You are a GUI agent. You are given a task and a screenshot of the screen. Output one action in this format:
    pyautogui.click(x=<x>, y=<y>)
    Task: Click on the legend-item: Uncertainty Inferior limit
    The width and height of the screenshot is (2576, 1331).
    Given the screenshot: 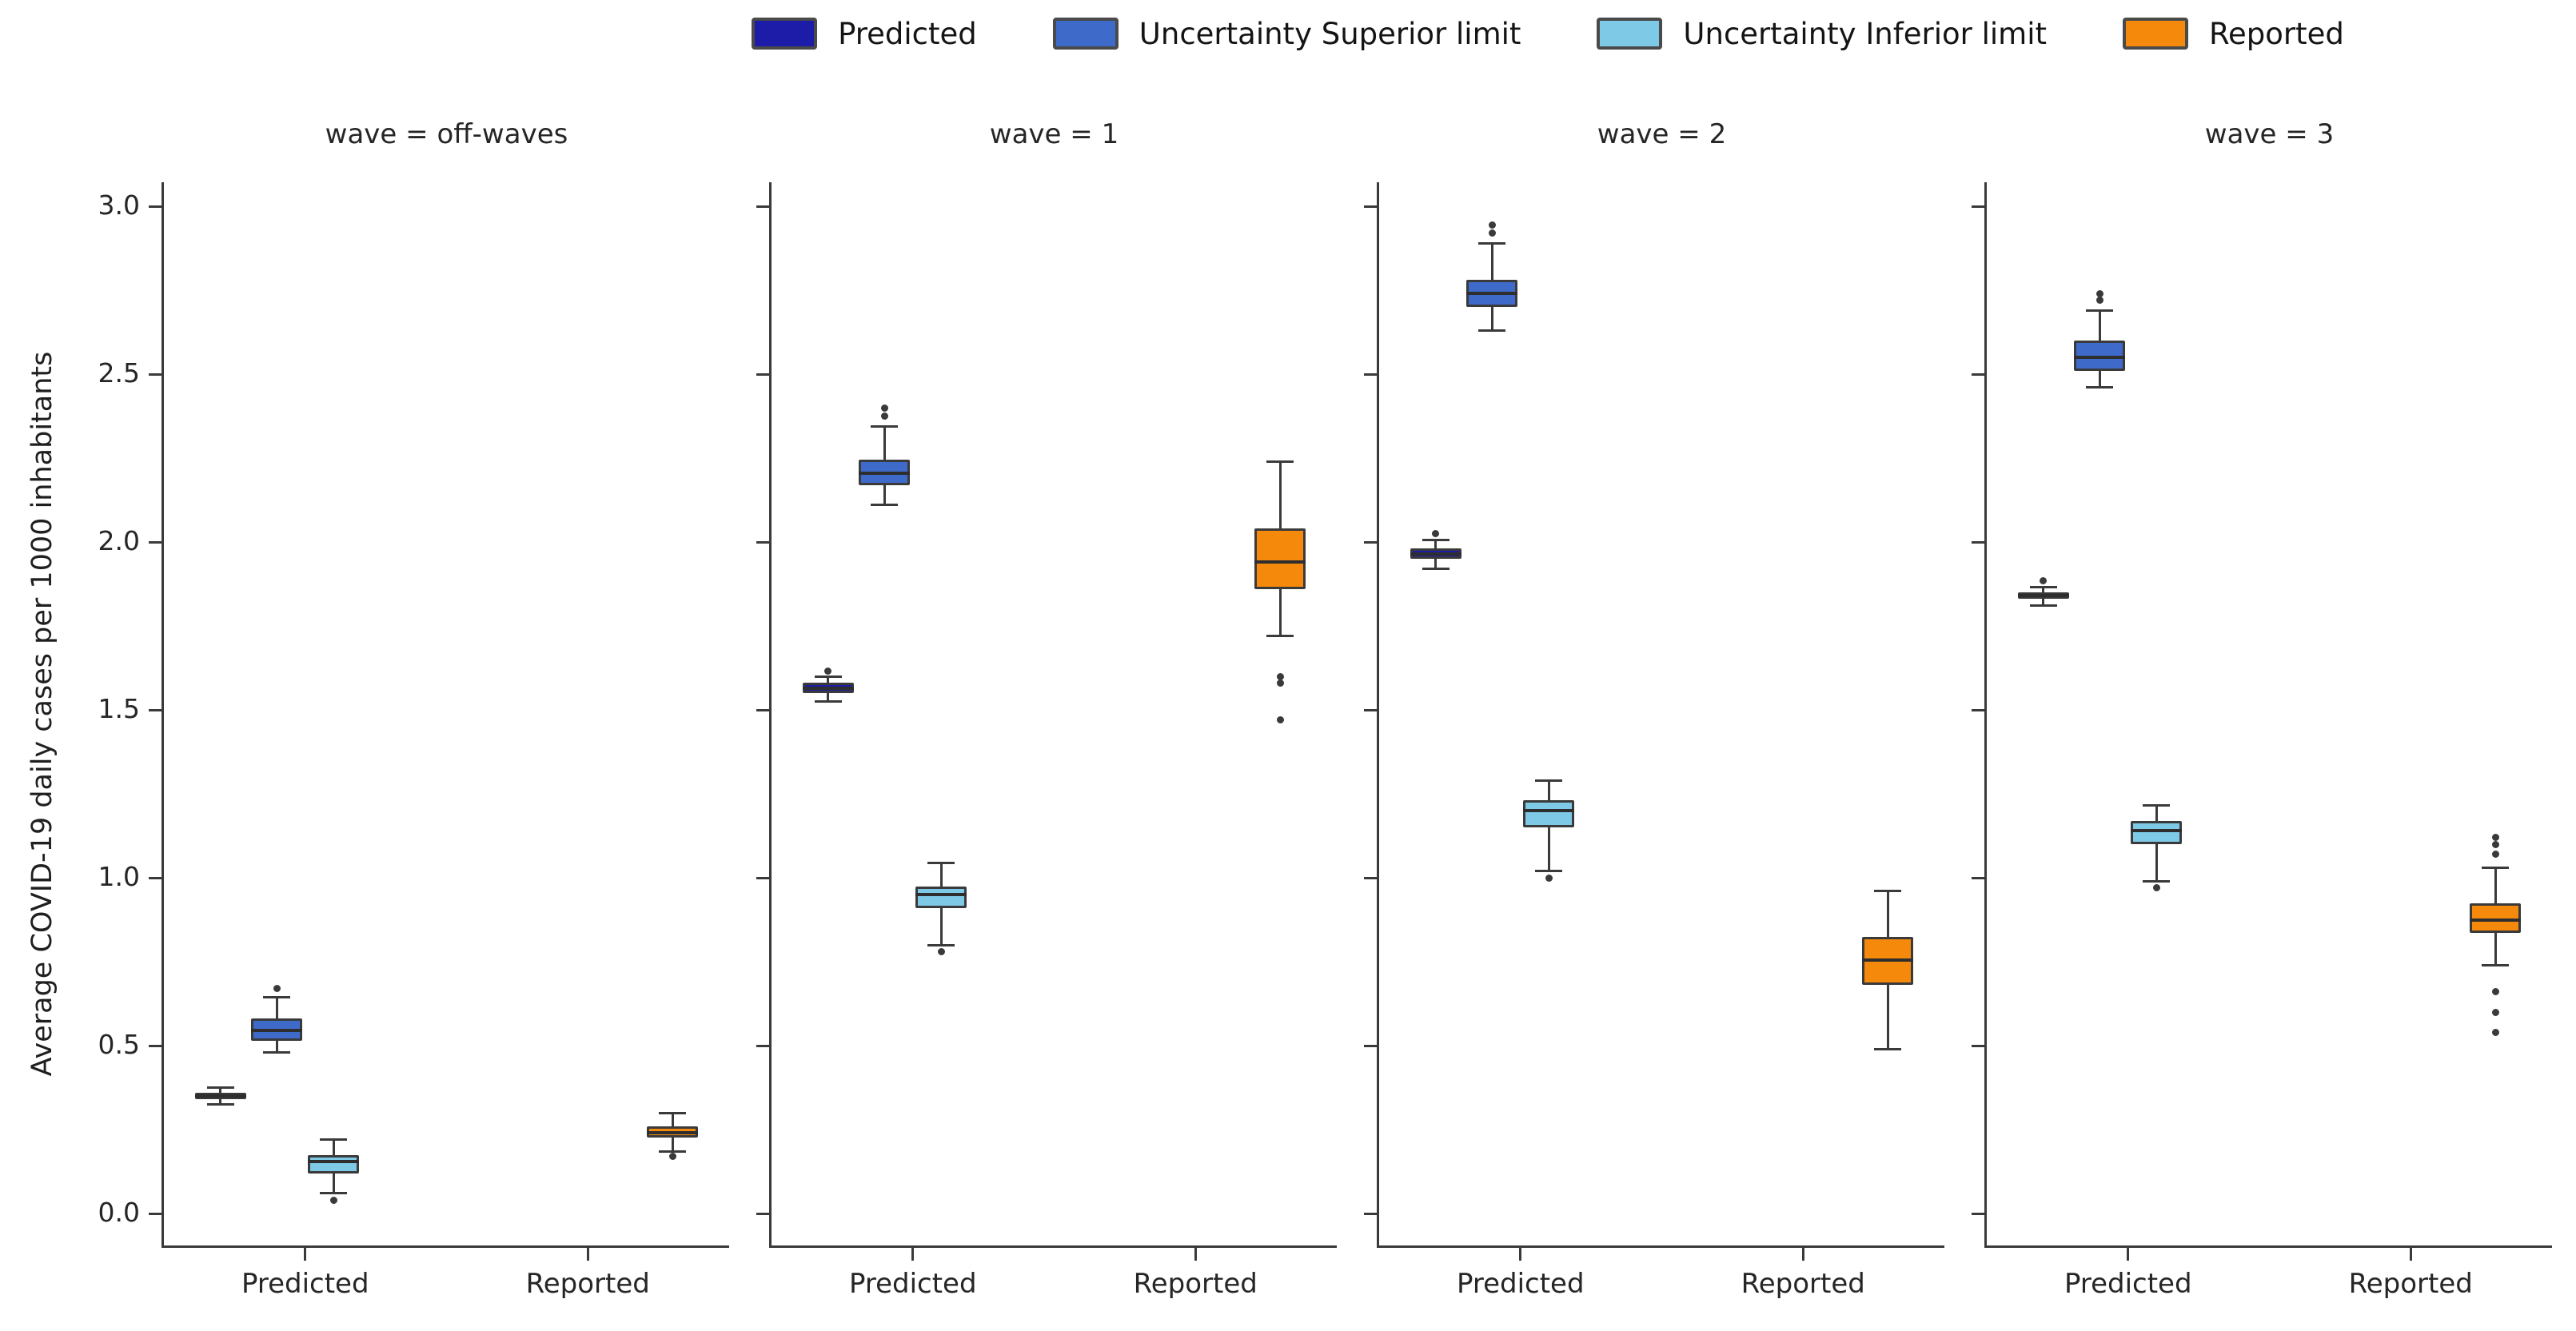 What is the action you would take?
    pyautogui.click(x=1822, y=34)
    